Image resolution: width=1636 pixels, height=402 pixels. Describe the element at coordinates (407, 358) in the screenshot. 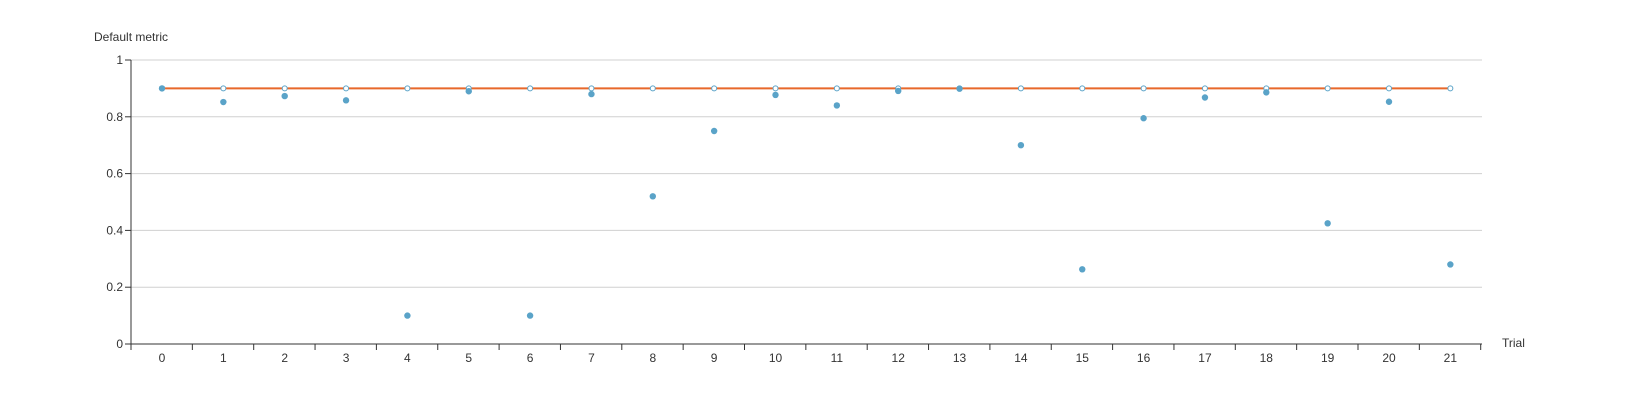

I see `x-tick-label: 4` at that location.